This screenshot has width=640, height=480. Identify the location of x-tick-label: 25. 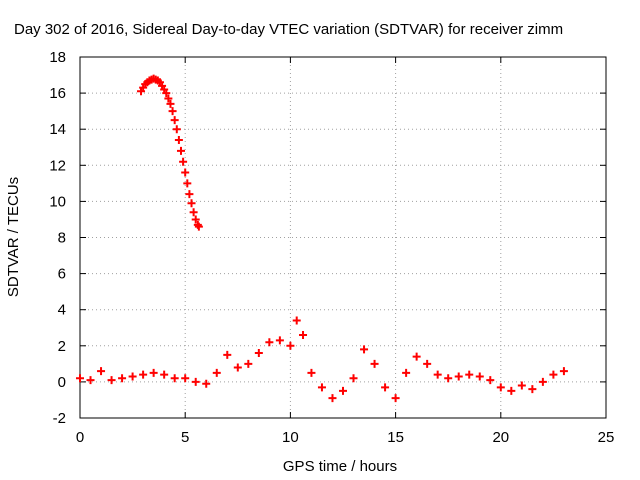
(606, 437).